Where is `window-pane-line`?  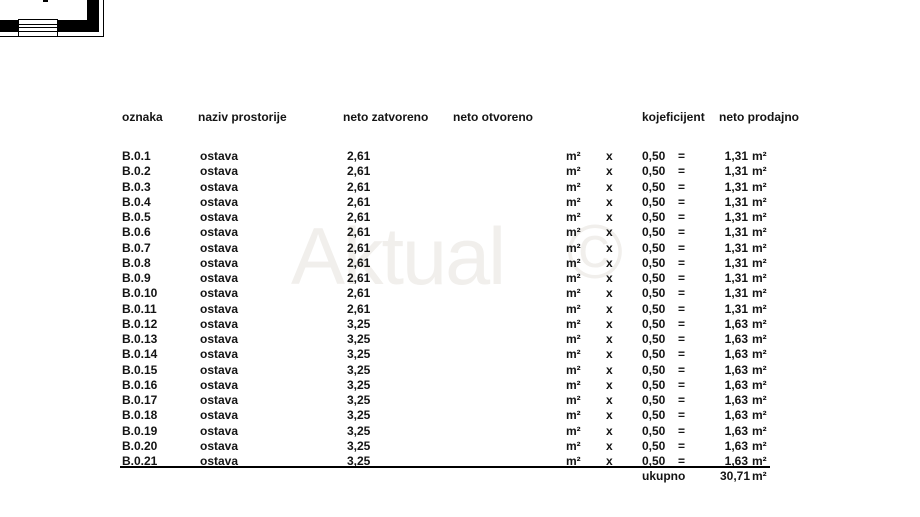 window-pane-line is located at coordinates (38, 27).